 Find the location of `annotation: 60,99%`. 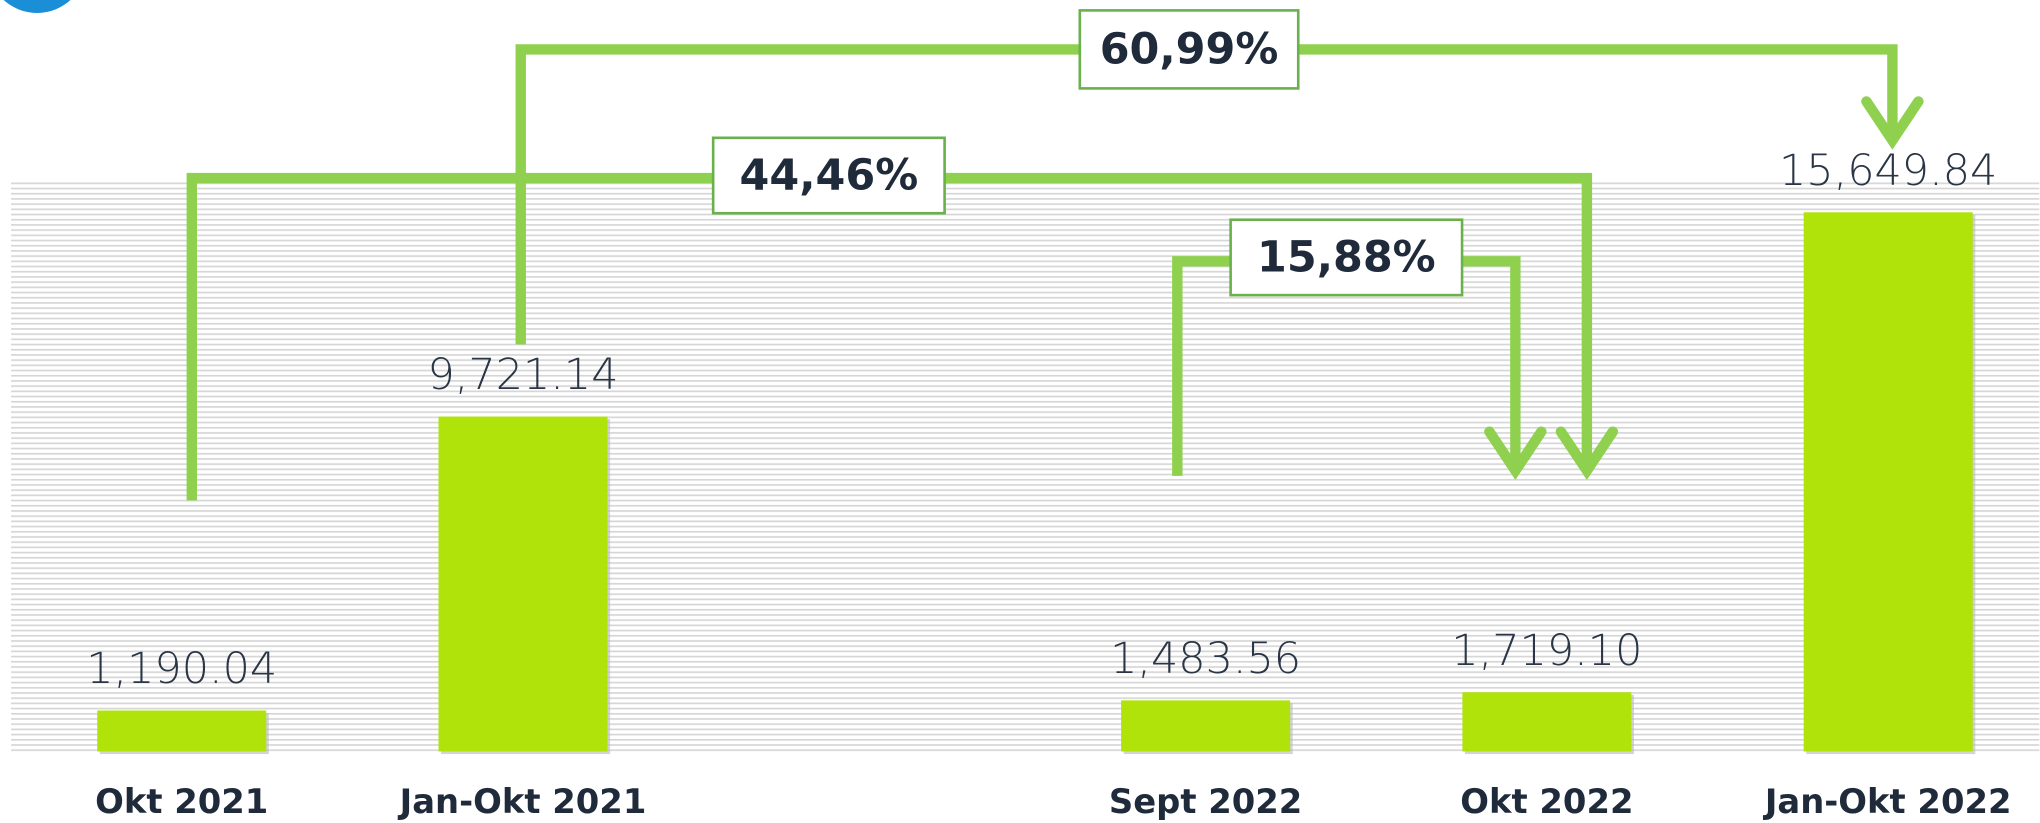

annotation: 60,99% is located at coordinates (1189, 50).